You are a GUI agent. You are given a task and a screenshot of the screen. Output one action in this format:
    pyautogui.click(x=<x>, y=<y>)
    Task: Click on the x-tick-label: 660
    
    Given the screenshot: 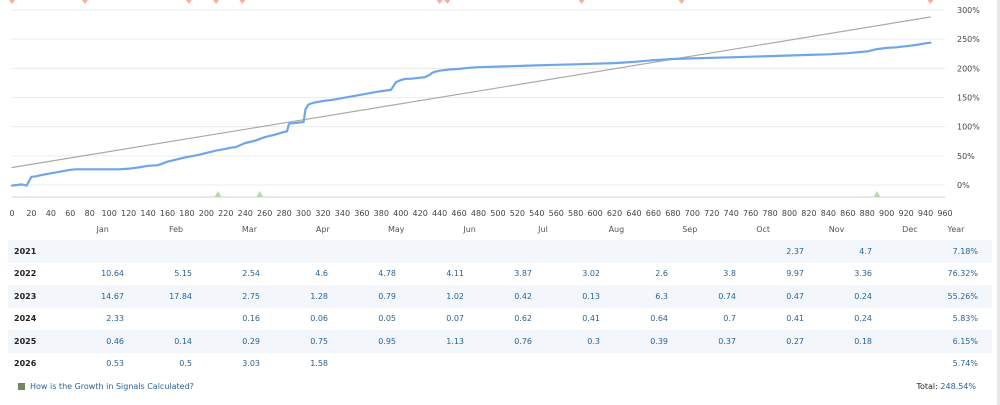 What is the action you would take?
    pyautogui.click(x=653, y=213)
    